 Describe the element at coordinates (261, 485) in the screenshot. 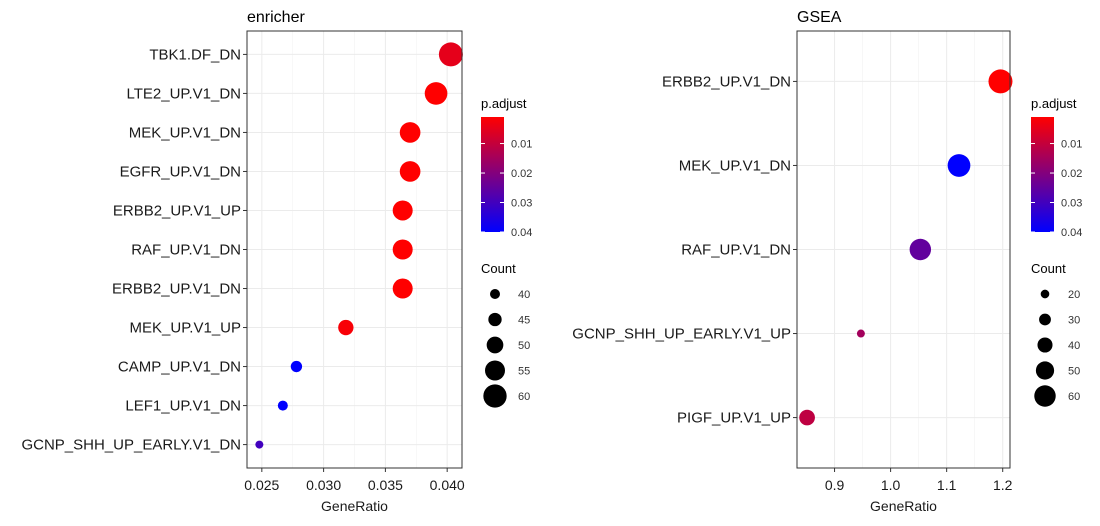

I see `x-tick-label: 0.025` at that location.